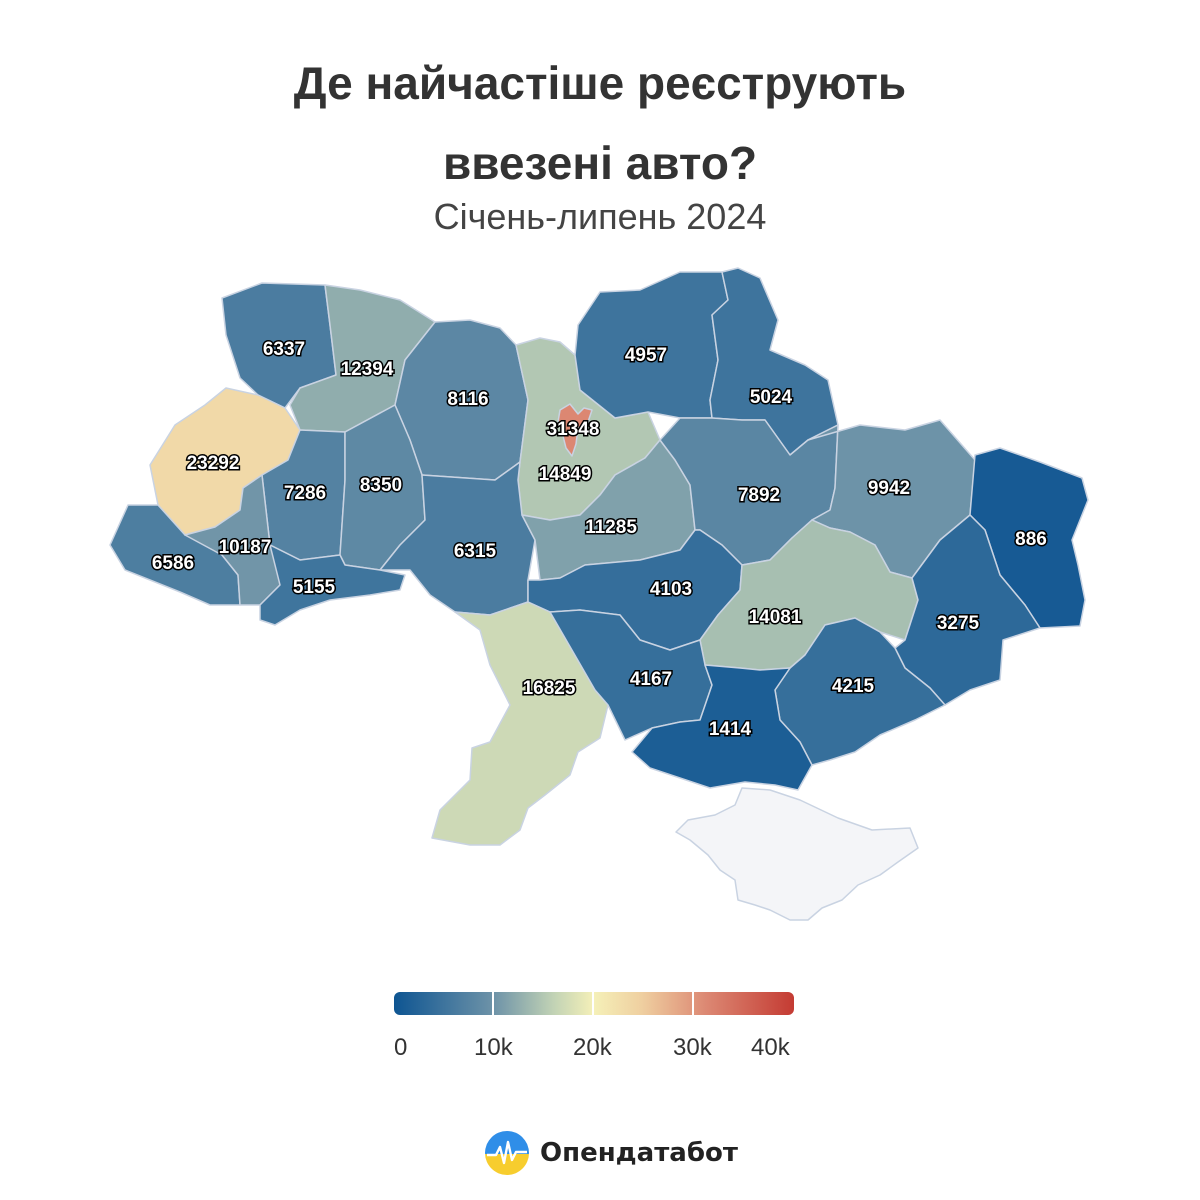 The width and height of the screenshot is (1200, 1200). Describe the element at coordinates (314, 587) in the screenshot. I see `region-value-label: 5155` at that location.